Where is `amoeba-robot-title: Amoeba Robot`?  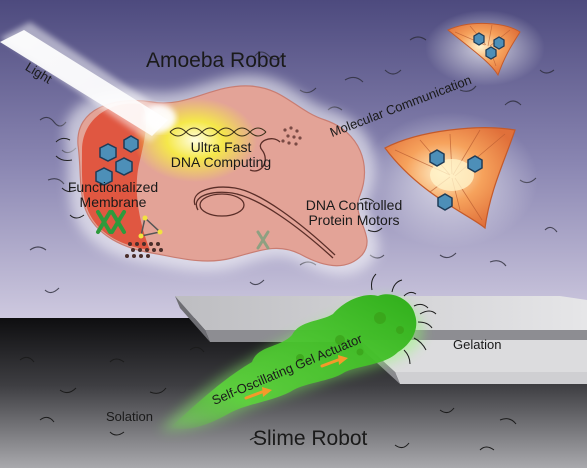 amoeba-robot-title: Amoeba Robot is located at coordinates (216, 60).